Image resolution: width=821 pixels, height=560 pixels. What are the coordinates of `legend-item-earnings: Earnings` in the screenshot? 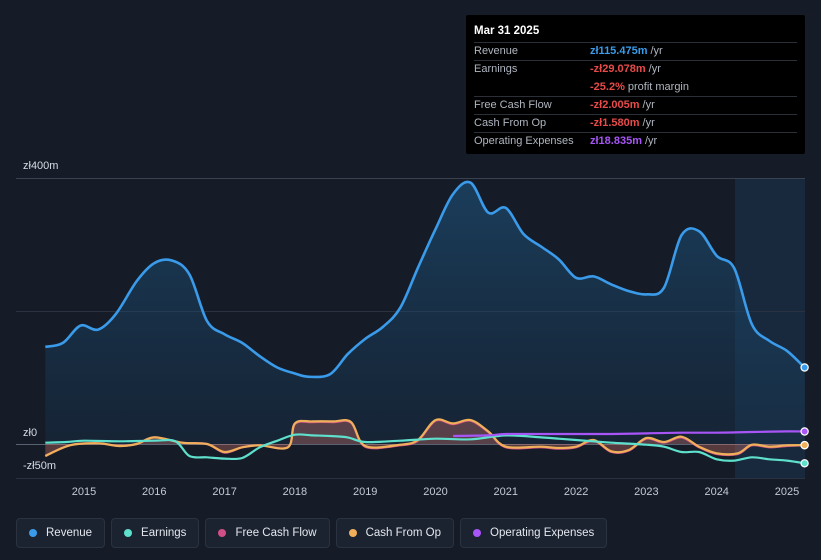 It's located at (155, 533).